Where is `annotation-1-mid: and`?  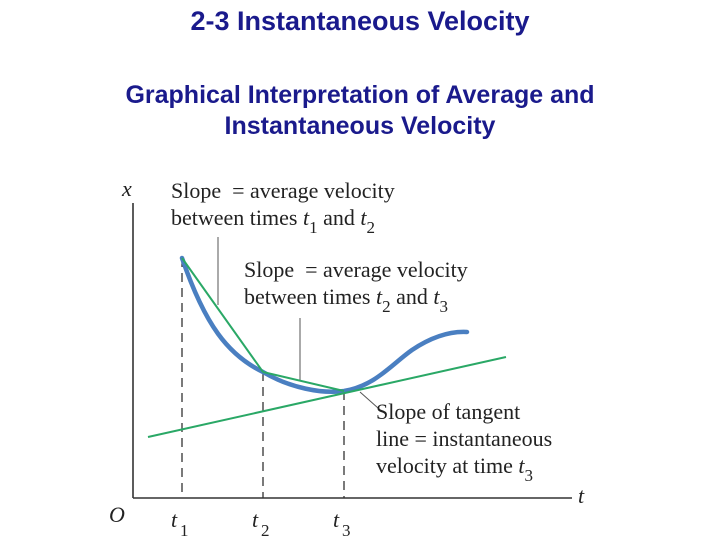
annotation-1-mid: and is located at coordinates (339, 217).